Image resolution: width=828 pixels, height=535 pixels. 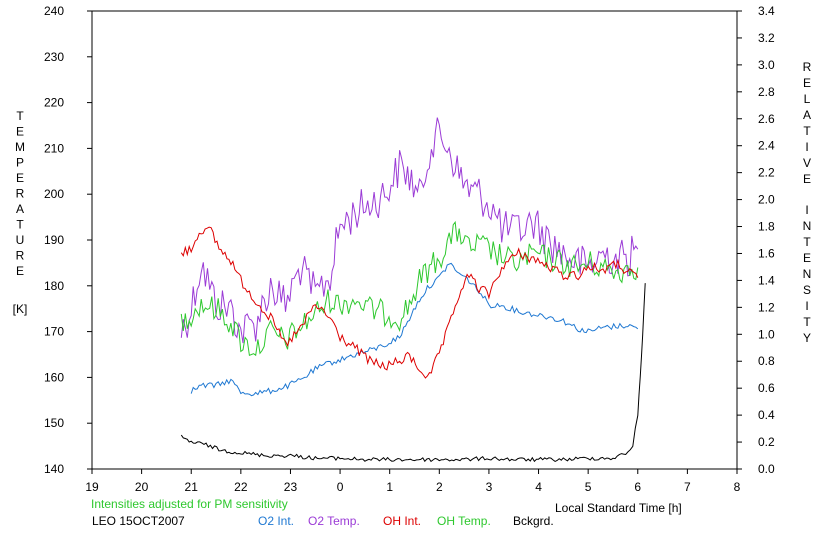 What do you see at coordinates (766, 361) in the screenshot?
I see `y2-tick-label: 0.8` at bounding box center [766, 361].